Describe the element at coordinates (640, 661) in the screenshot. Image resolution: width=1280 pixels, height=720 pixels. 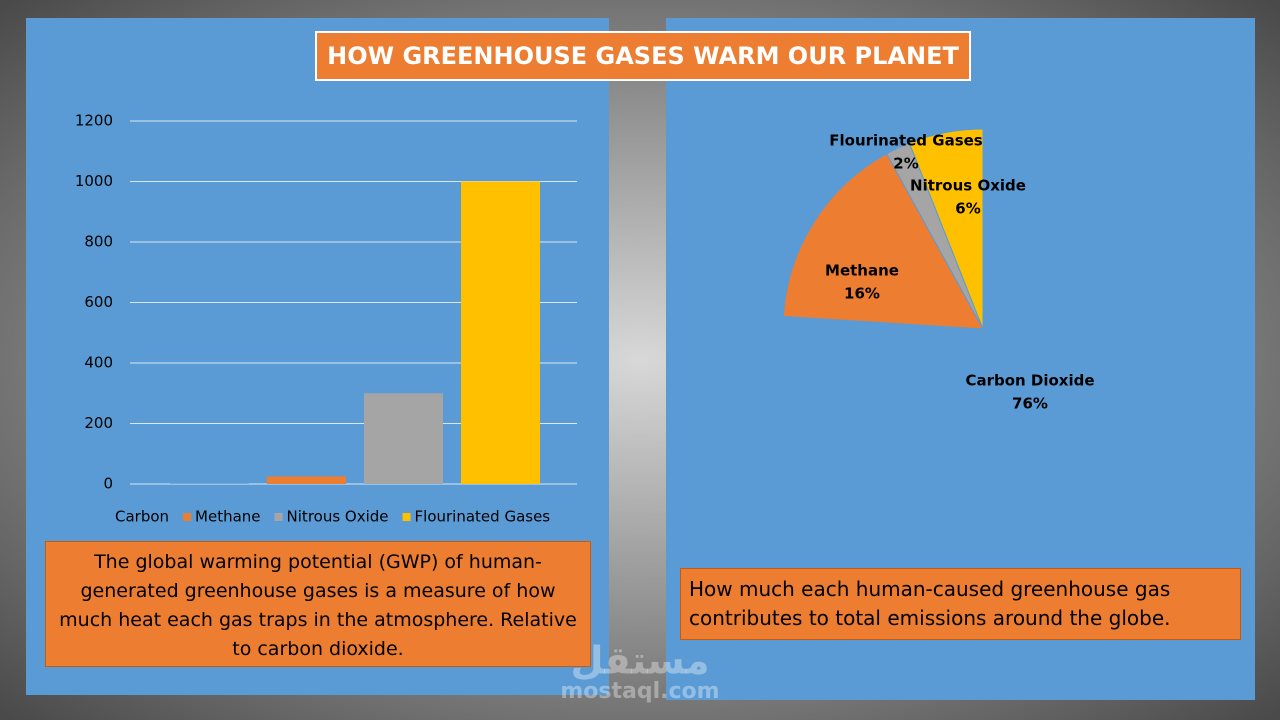
I see `watermark: مستقل` at that location.